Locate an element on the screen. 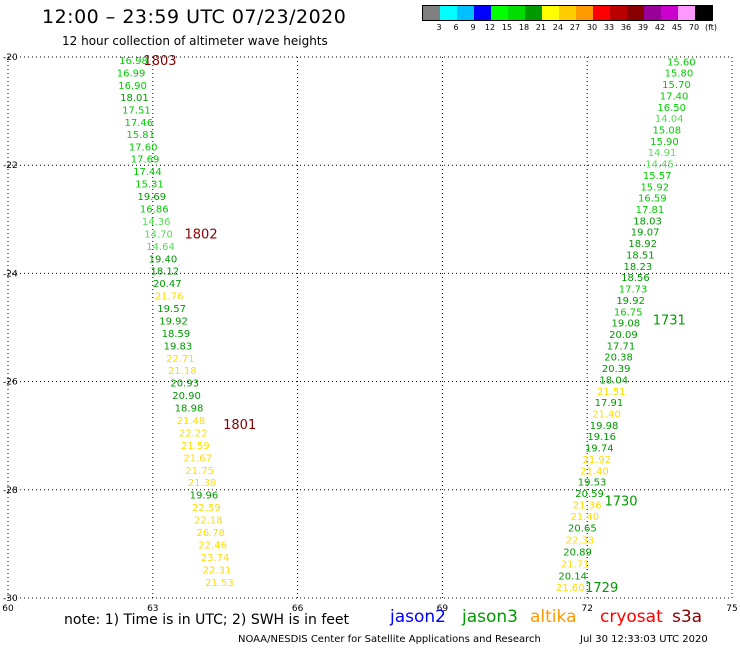 Image resolution: width=740 pixels, height=650 pixels. wave-height-value: 18.56 is located at coordinates (635, 278).